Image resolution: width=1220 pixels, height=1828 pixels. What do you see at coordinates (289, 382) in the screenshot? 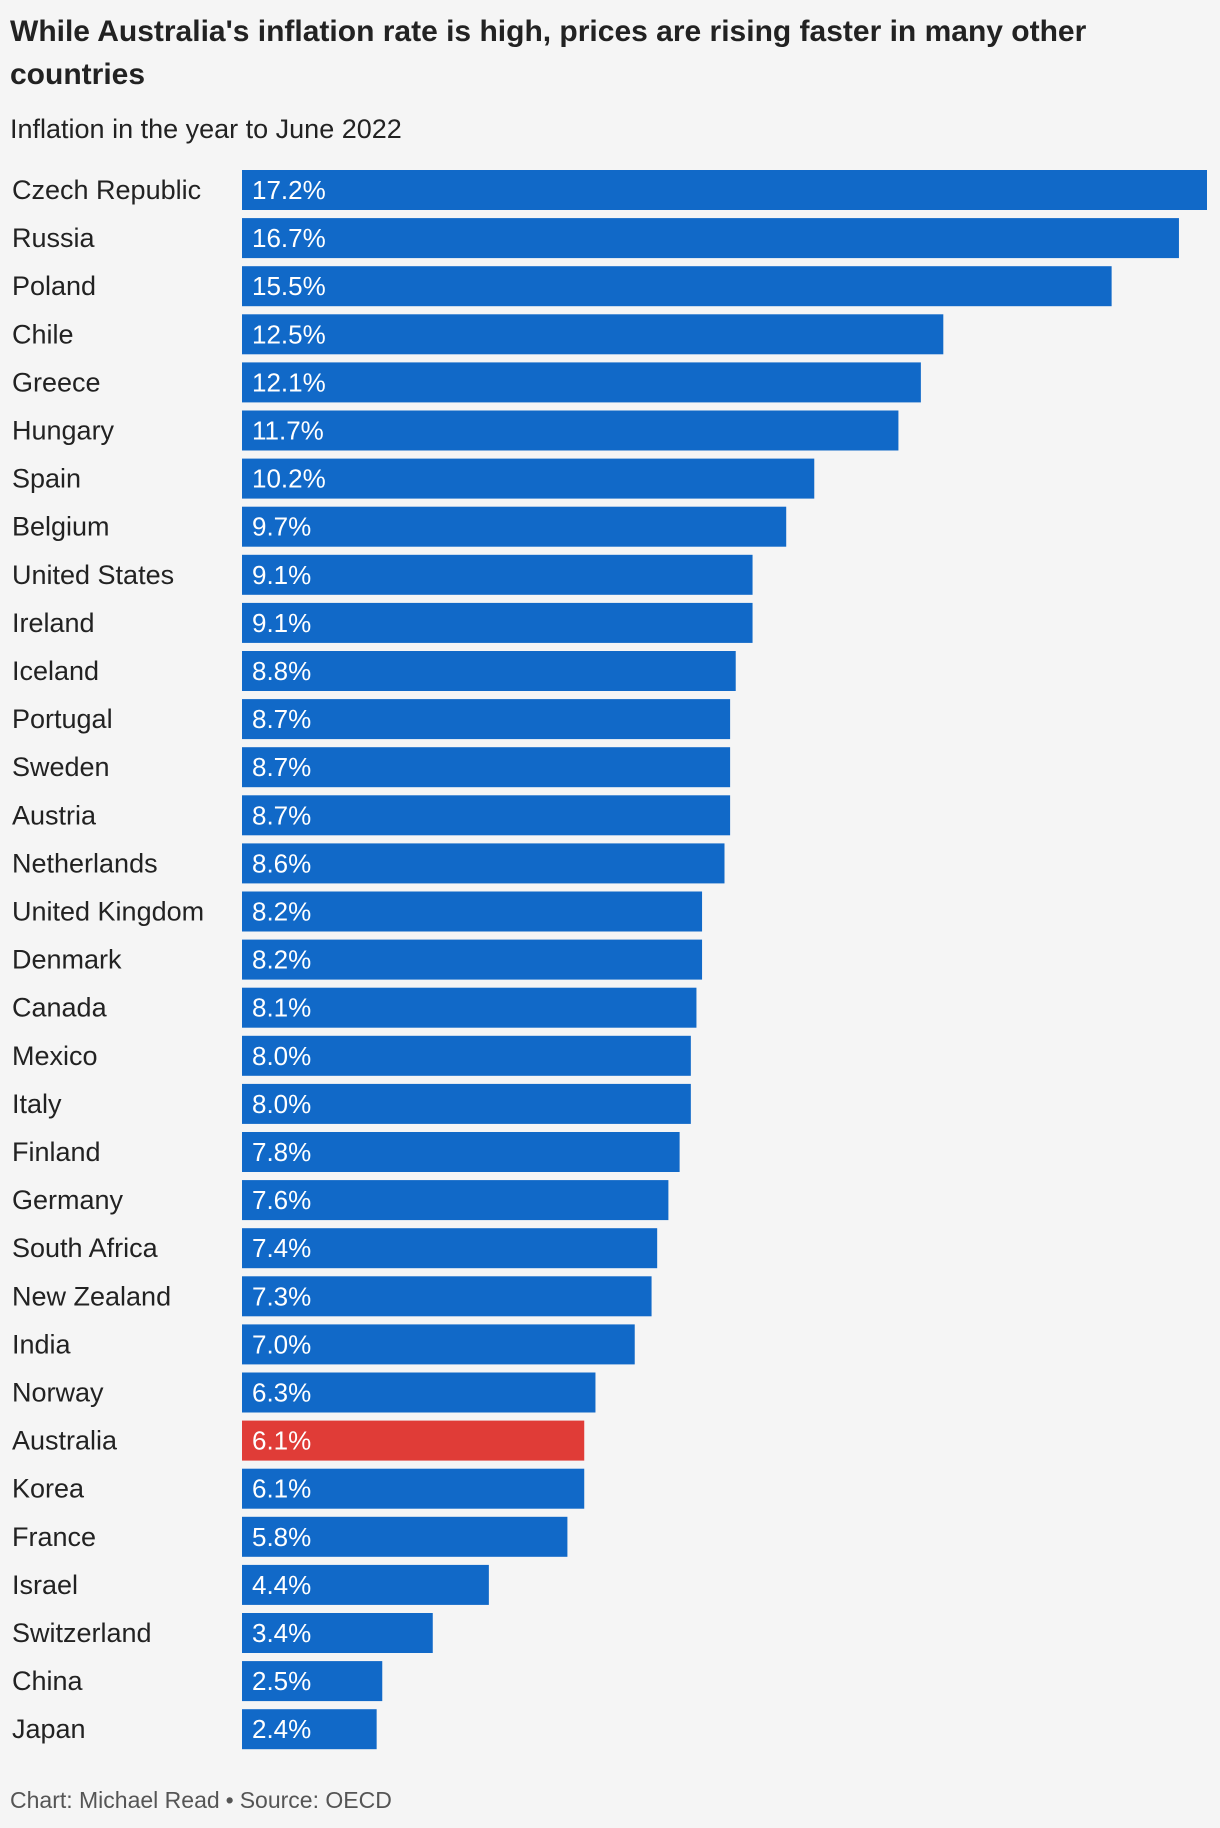
I see `value-label-greece: 12.1%` at bounding box center [289, 382].